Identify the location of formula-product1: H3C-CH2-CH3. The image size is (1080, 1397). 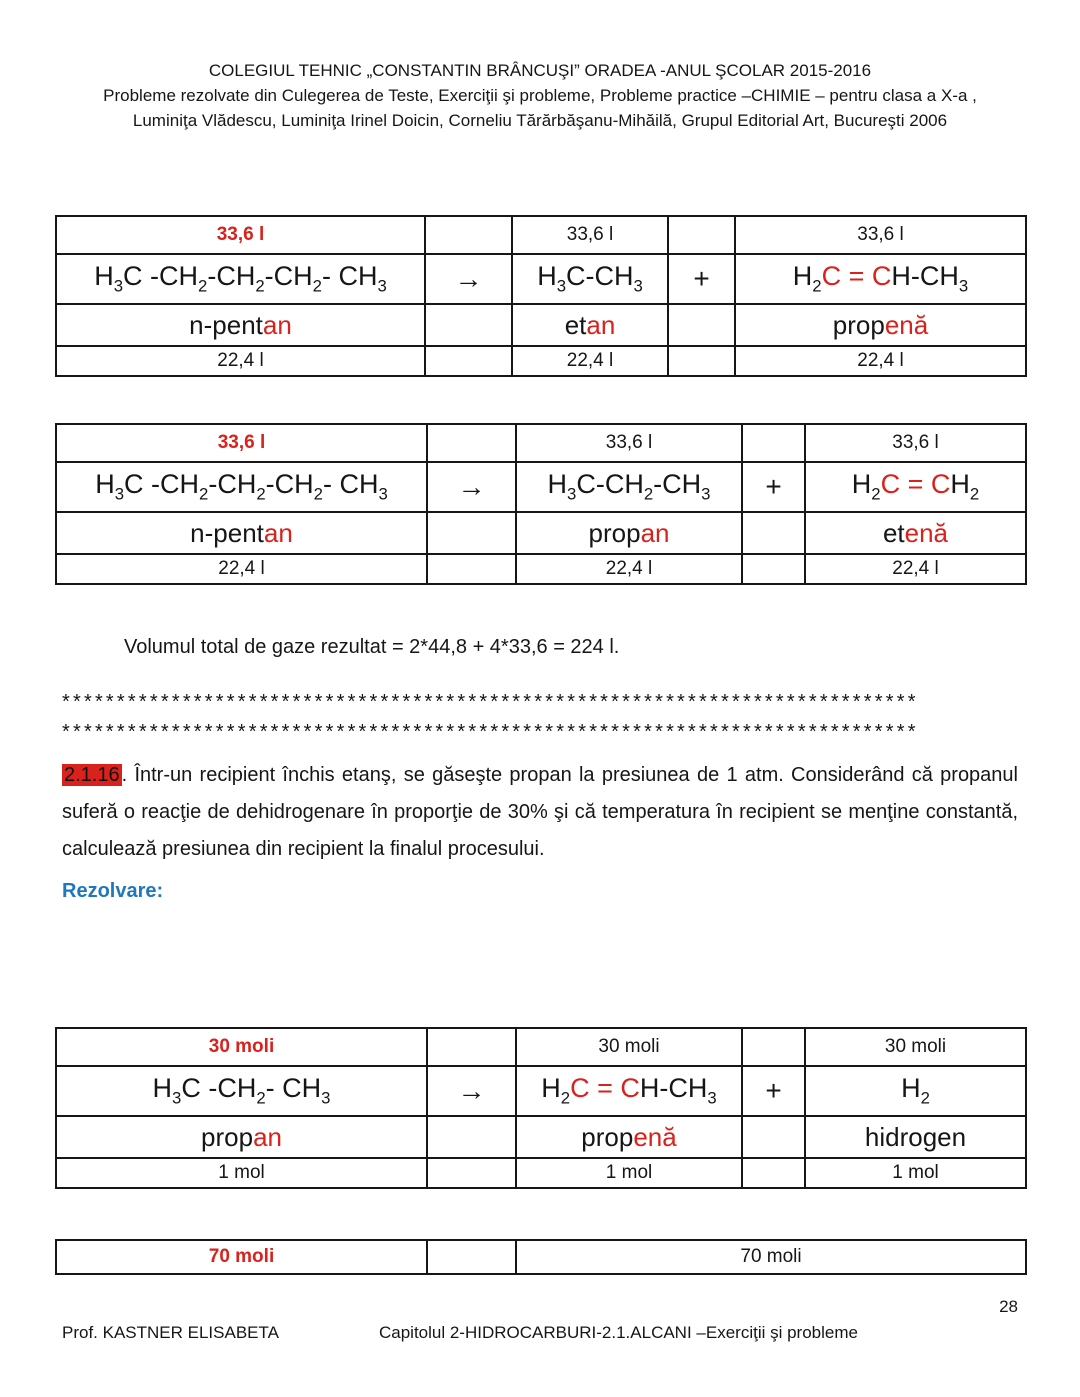
(629, 487).